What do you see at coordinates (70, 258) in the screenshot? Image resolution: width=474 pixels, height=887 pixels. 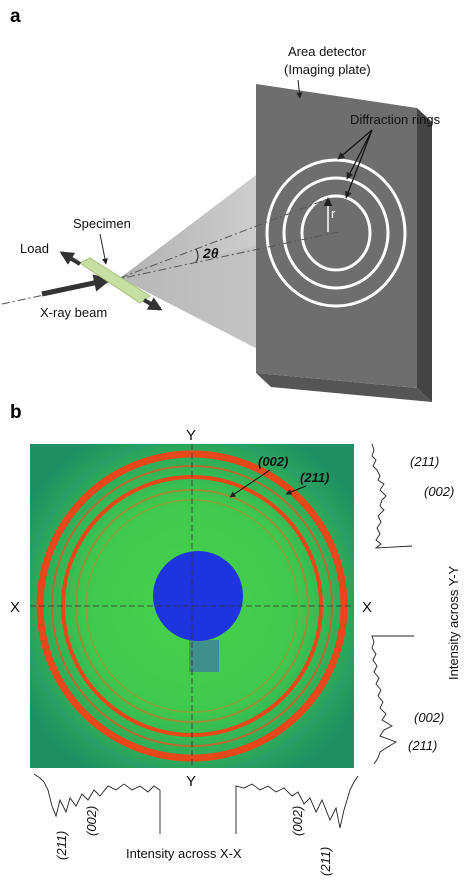 I see `load-arrow-left` at bounding box center [70, 258].